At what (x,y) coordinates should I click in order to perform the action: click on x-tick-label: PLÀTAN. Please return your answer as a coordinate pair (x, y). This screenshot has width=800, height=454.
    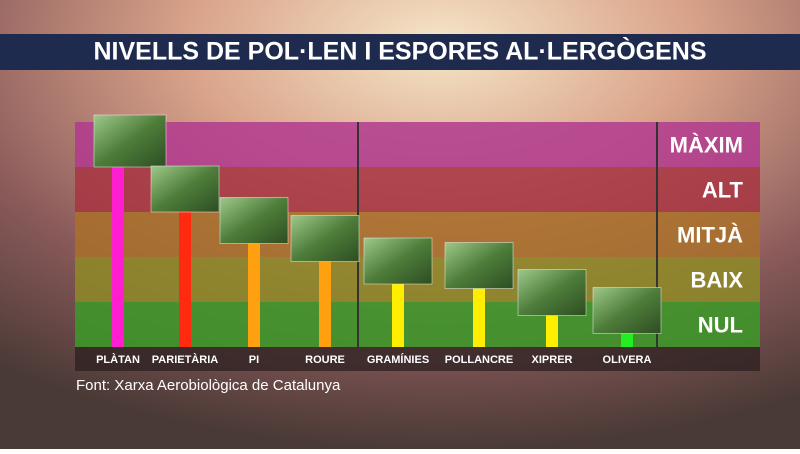
    Looking at the image, I should click on (118, 359).